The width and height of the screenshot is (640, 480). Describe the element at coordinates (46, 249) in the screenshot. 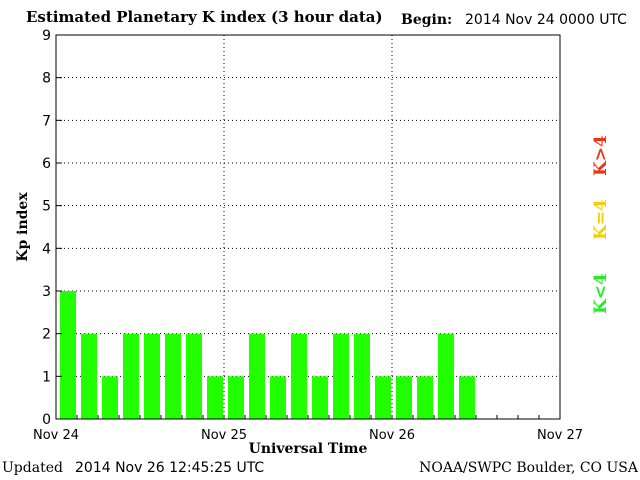

I see `y-tick-label: 4` at that location.